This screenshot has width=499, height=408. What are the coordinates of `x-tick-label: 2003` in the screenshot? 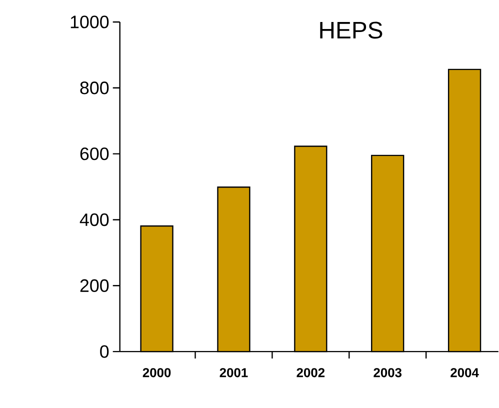 It's located at (388, 373).